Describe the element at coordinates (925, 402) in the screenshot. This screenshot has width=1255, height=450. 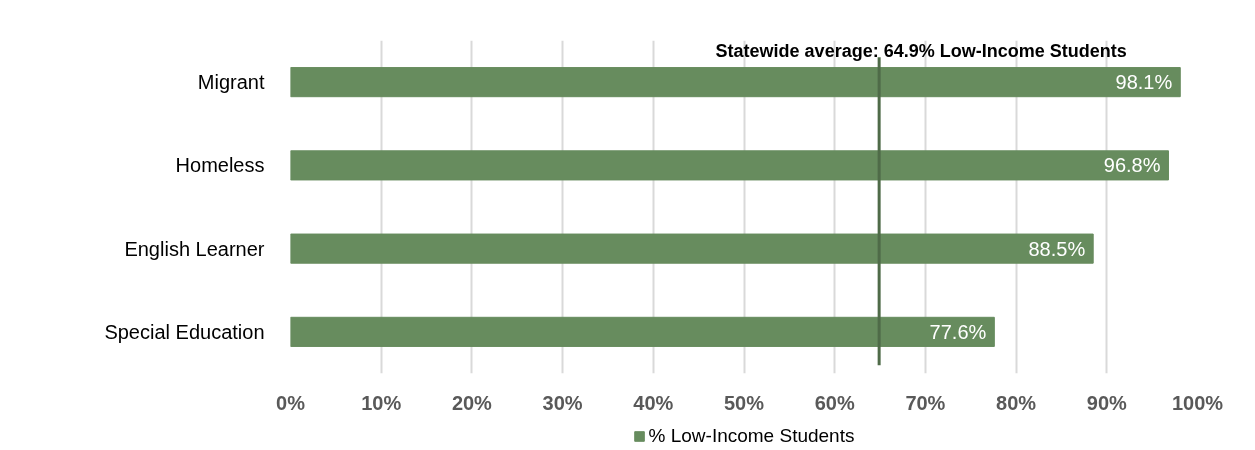
I see `x-tick-label: 70%` at that location.